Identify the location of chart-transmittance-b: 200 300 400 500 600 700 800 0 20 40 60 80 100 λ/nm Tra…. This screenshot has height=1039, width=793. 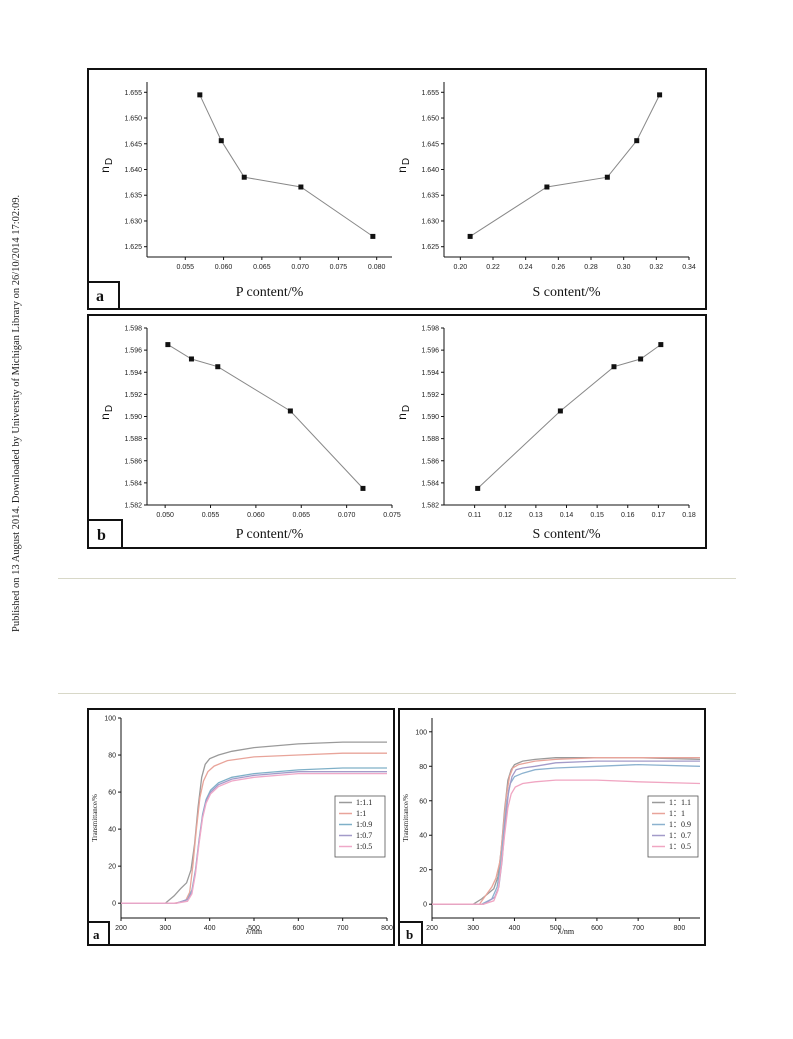
(551, 827).